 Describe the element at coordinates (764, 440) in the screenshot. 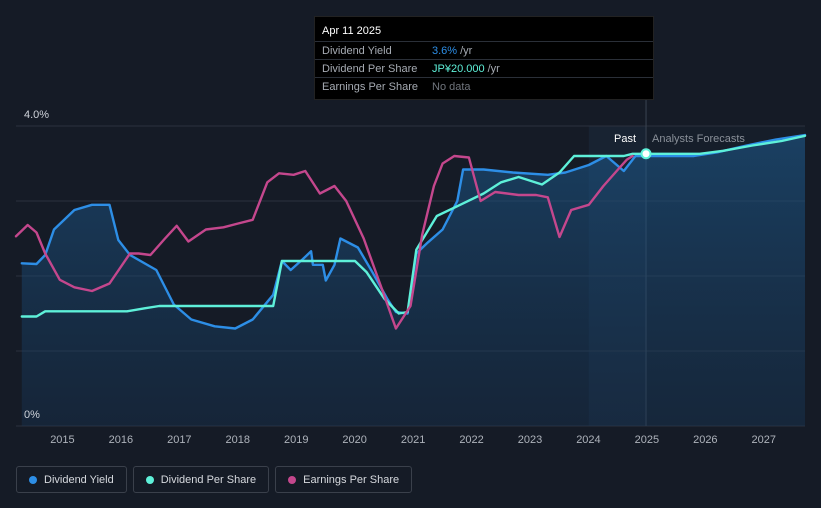

I see `x-tick-label: 2027` at that location.